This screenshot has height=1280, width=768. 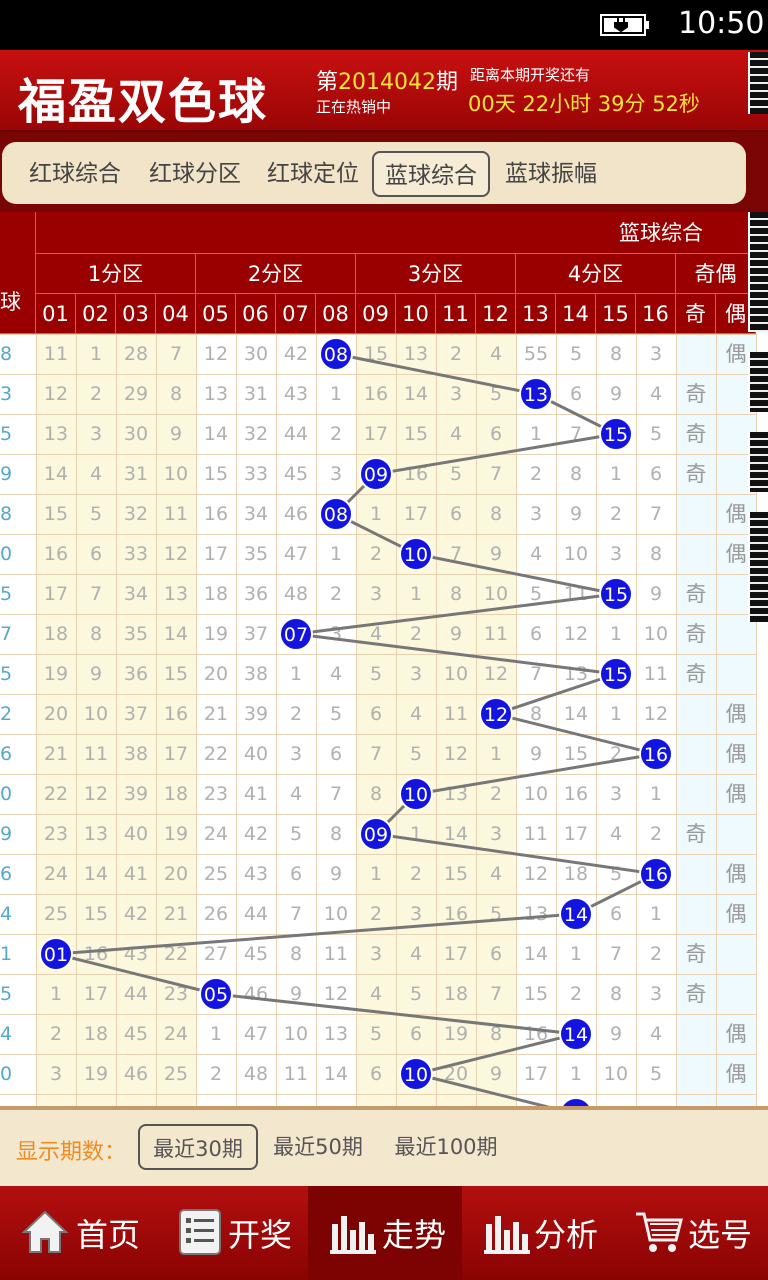 What do you see at coordinates (256, 714) in the screenshot?
I see `omission-cell: 39` at bounding box center [256, 714].